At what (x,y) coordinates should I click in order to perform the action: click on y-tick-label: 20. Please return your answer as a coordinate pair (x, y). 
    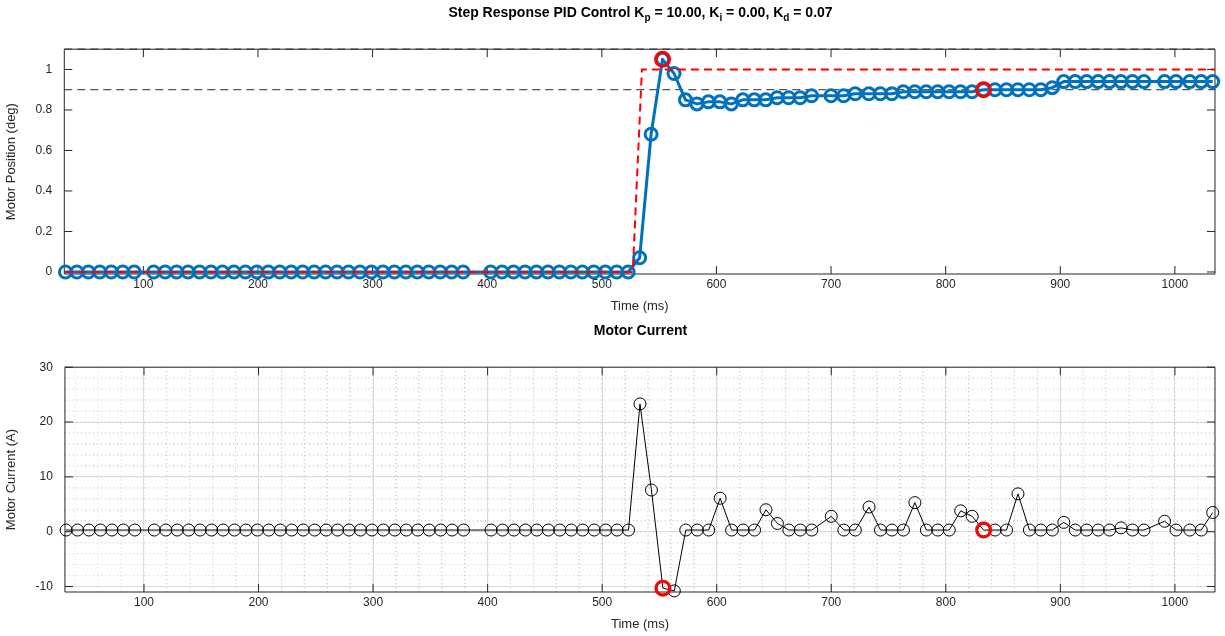
    Looking at the image, I should click on (46, 421).